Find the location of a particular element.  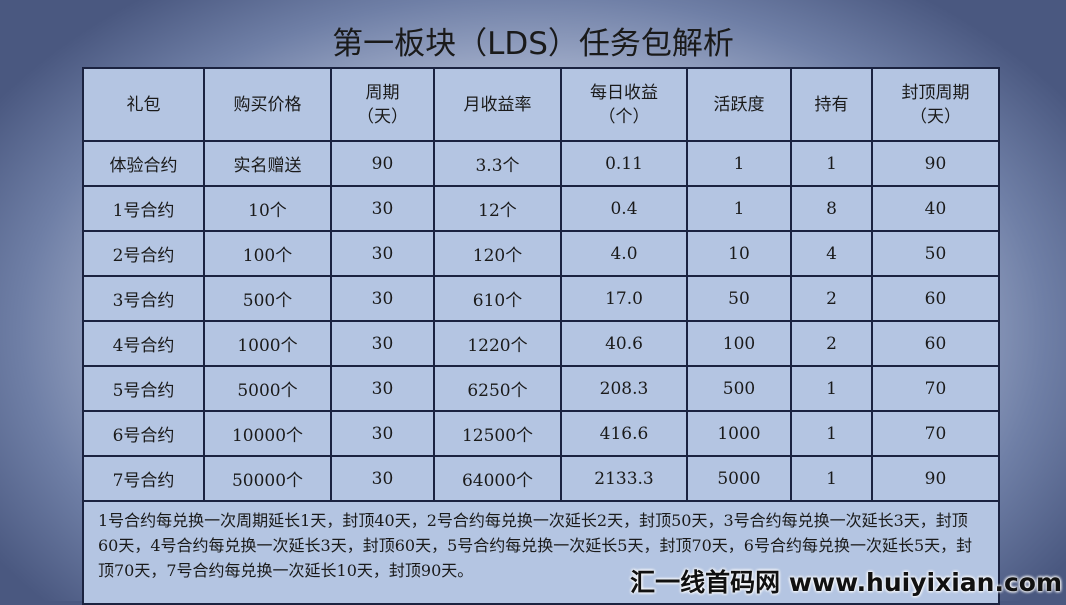

table-cell: 40 is located at coordinates (935, 208).